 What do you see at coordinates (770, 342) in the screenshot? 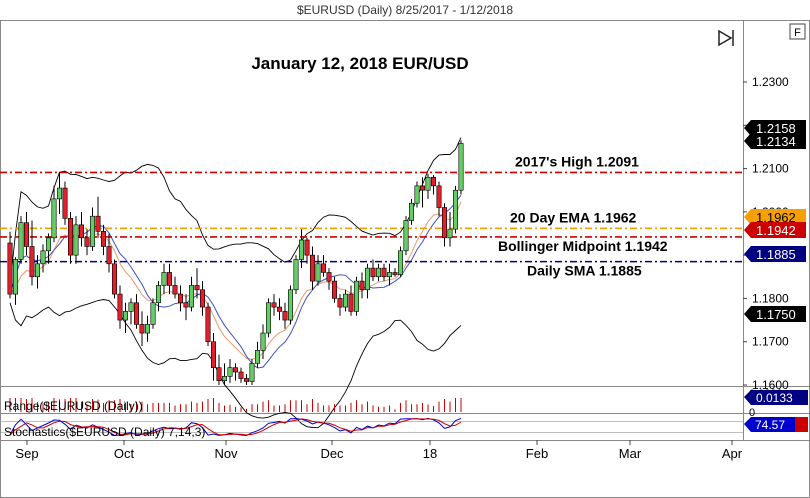
I see `y-tick-label: 1.1700` at bounding box center [770, 342].